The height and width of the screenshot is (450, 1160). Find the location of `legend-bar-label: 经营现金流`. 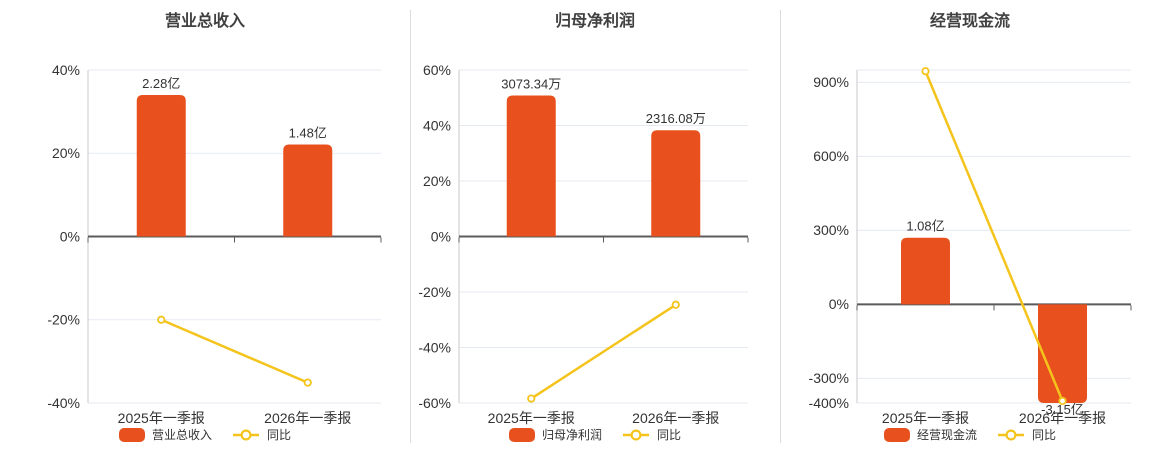

legend-bar-label: 经营现金流 is located at coordinates (946, 435).